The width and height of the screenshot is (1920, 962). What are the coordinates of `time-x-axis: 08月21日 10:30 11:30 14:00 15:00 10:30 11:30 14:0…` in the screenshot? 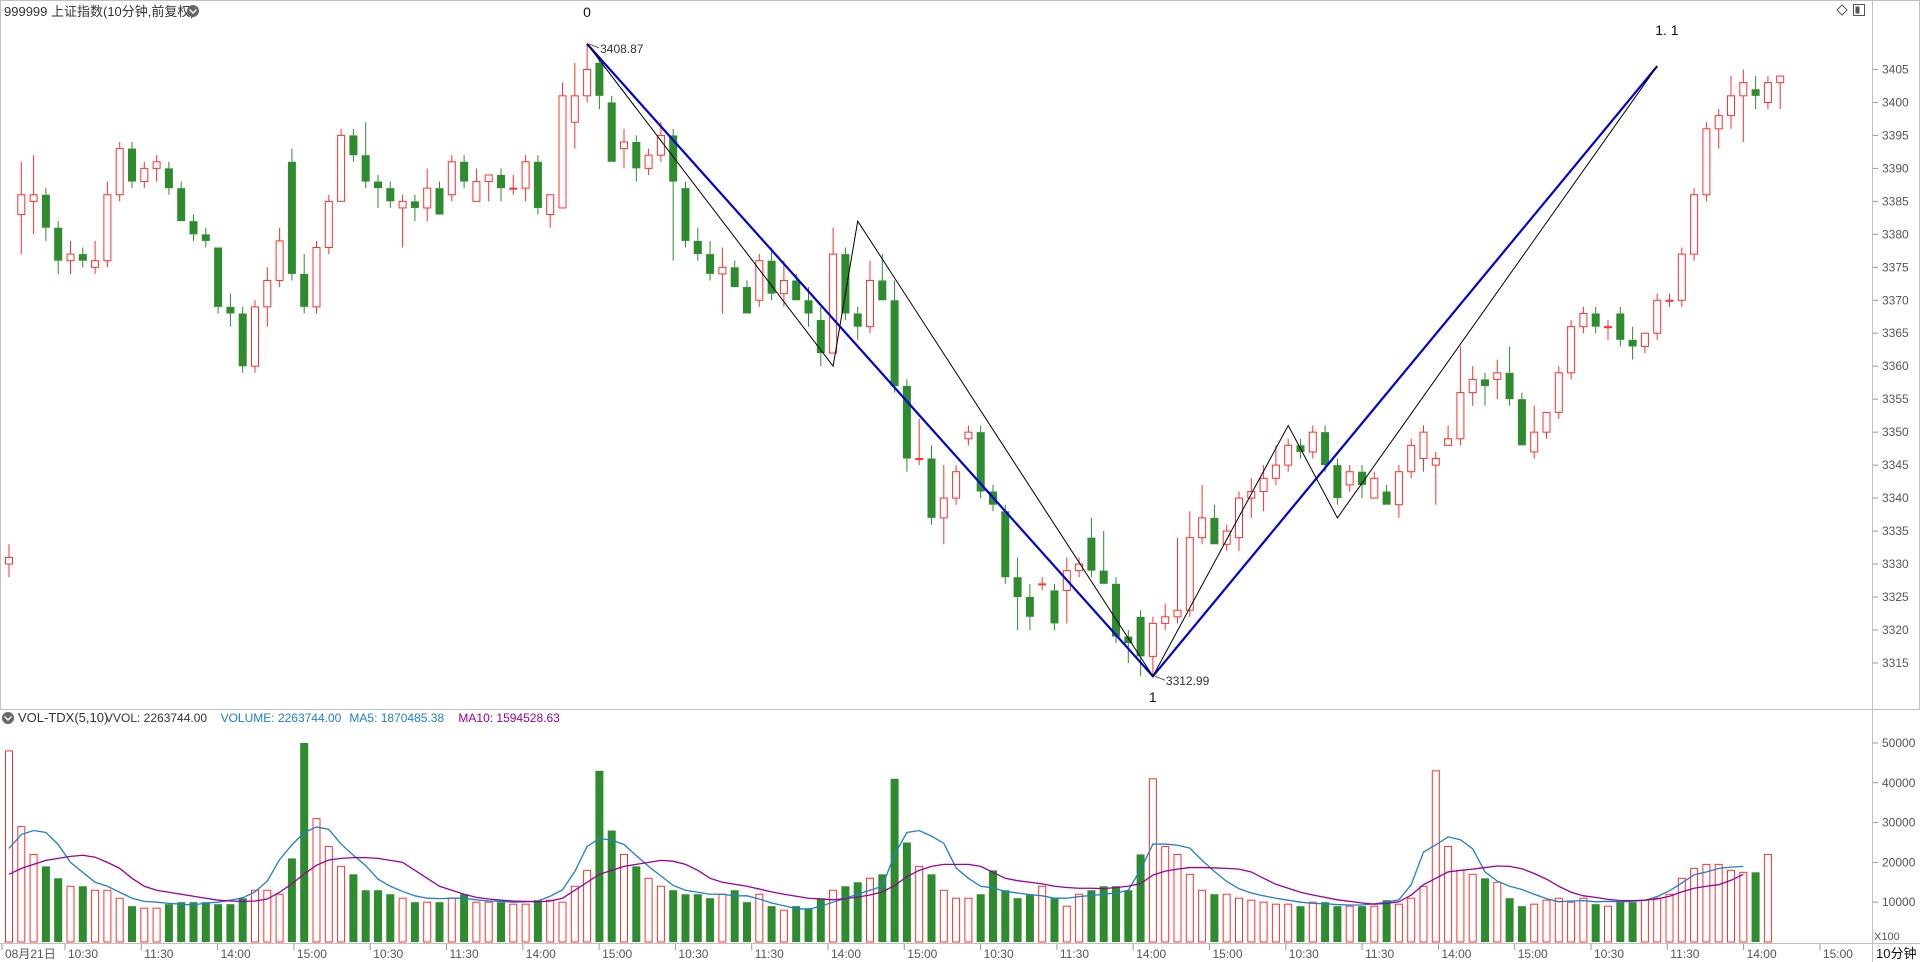 It's located at (927, 952).